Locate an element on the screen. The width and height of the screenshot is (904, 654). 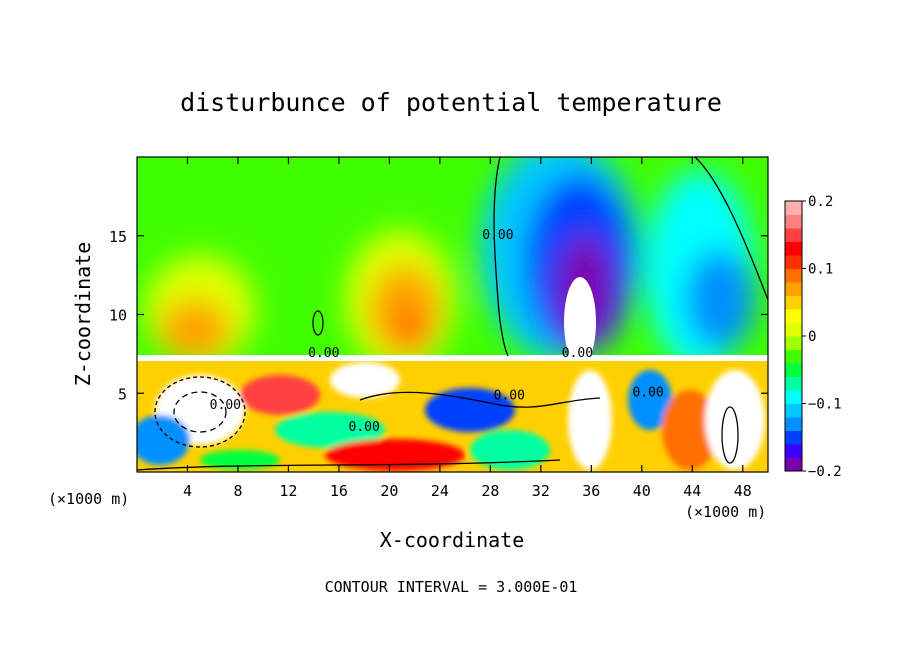
x-tick-label: 16 is located at coordinates (339, 491).